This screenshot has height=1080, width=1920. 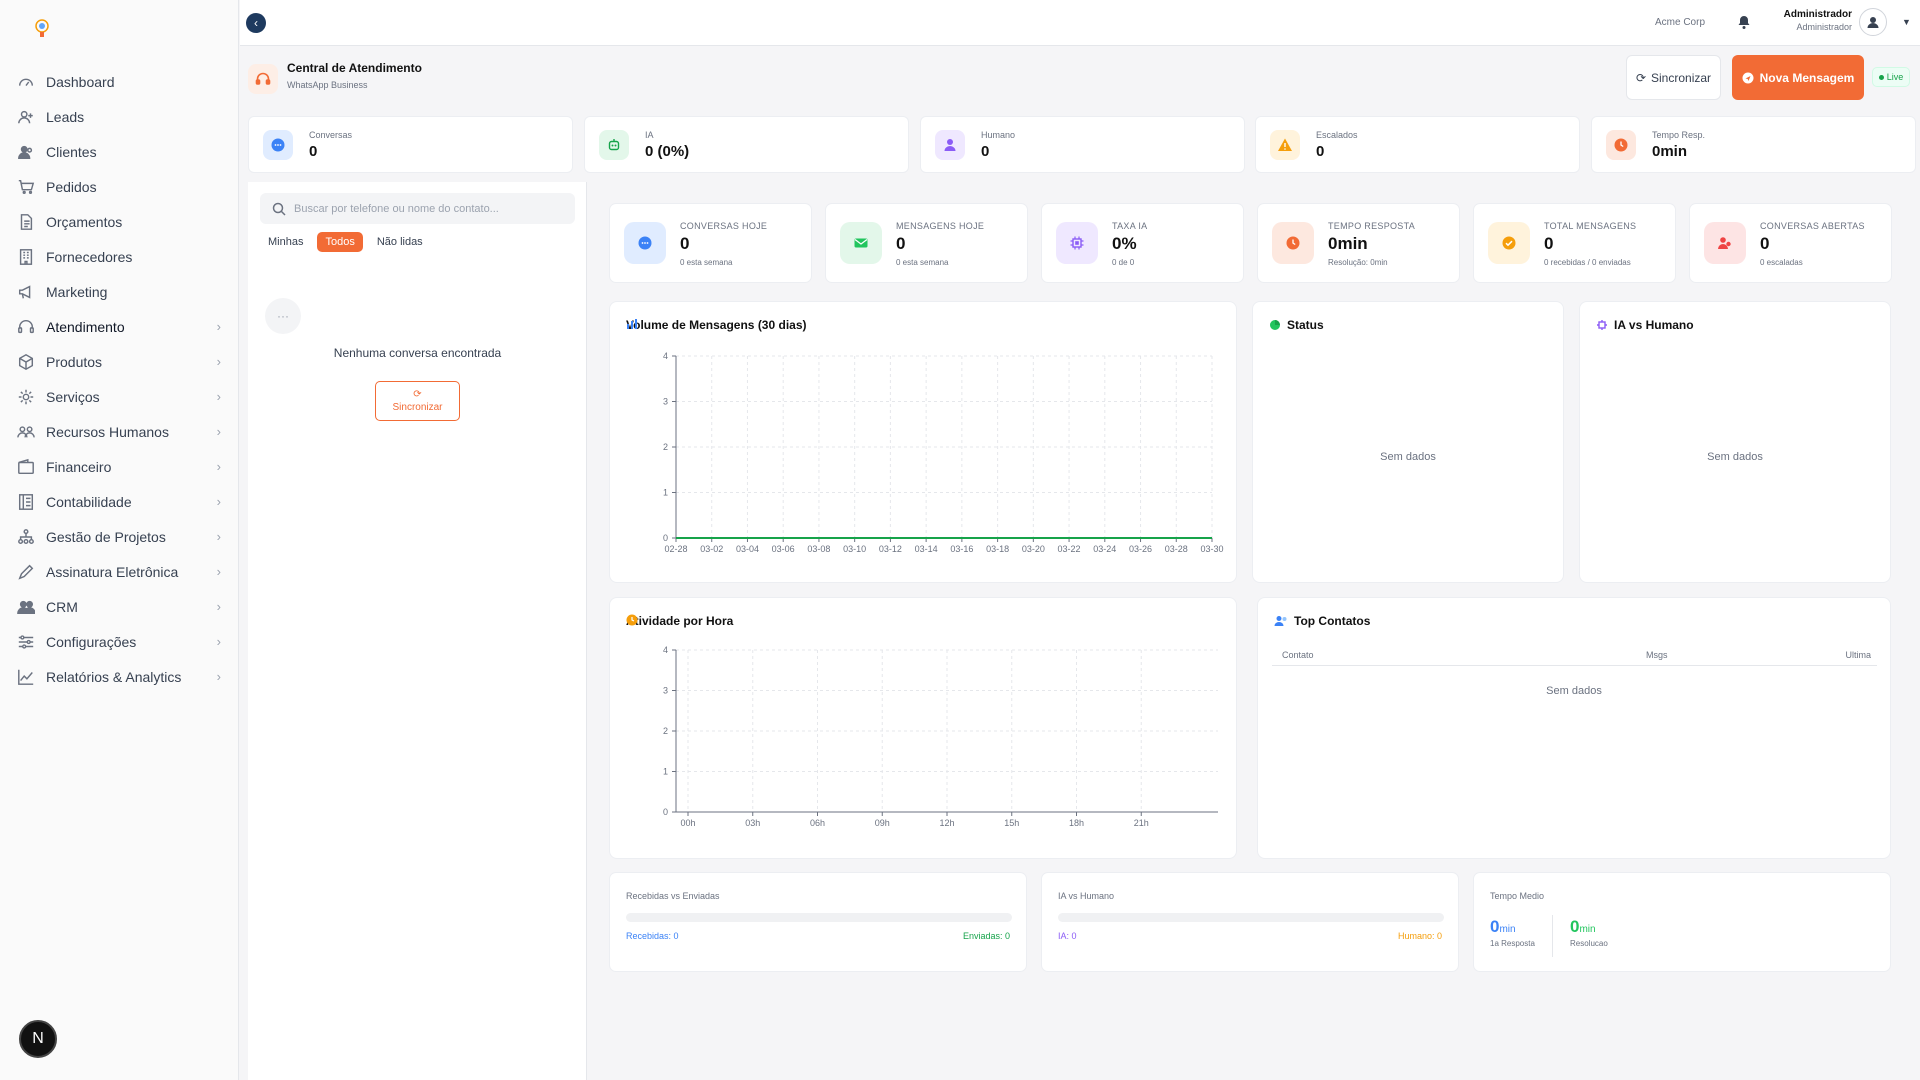 What do you see at coordinates (1906, 22) in the screenshot?
I see `chevron-down-icon: ▼` at bounding box center [1906, 22].